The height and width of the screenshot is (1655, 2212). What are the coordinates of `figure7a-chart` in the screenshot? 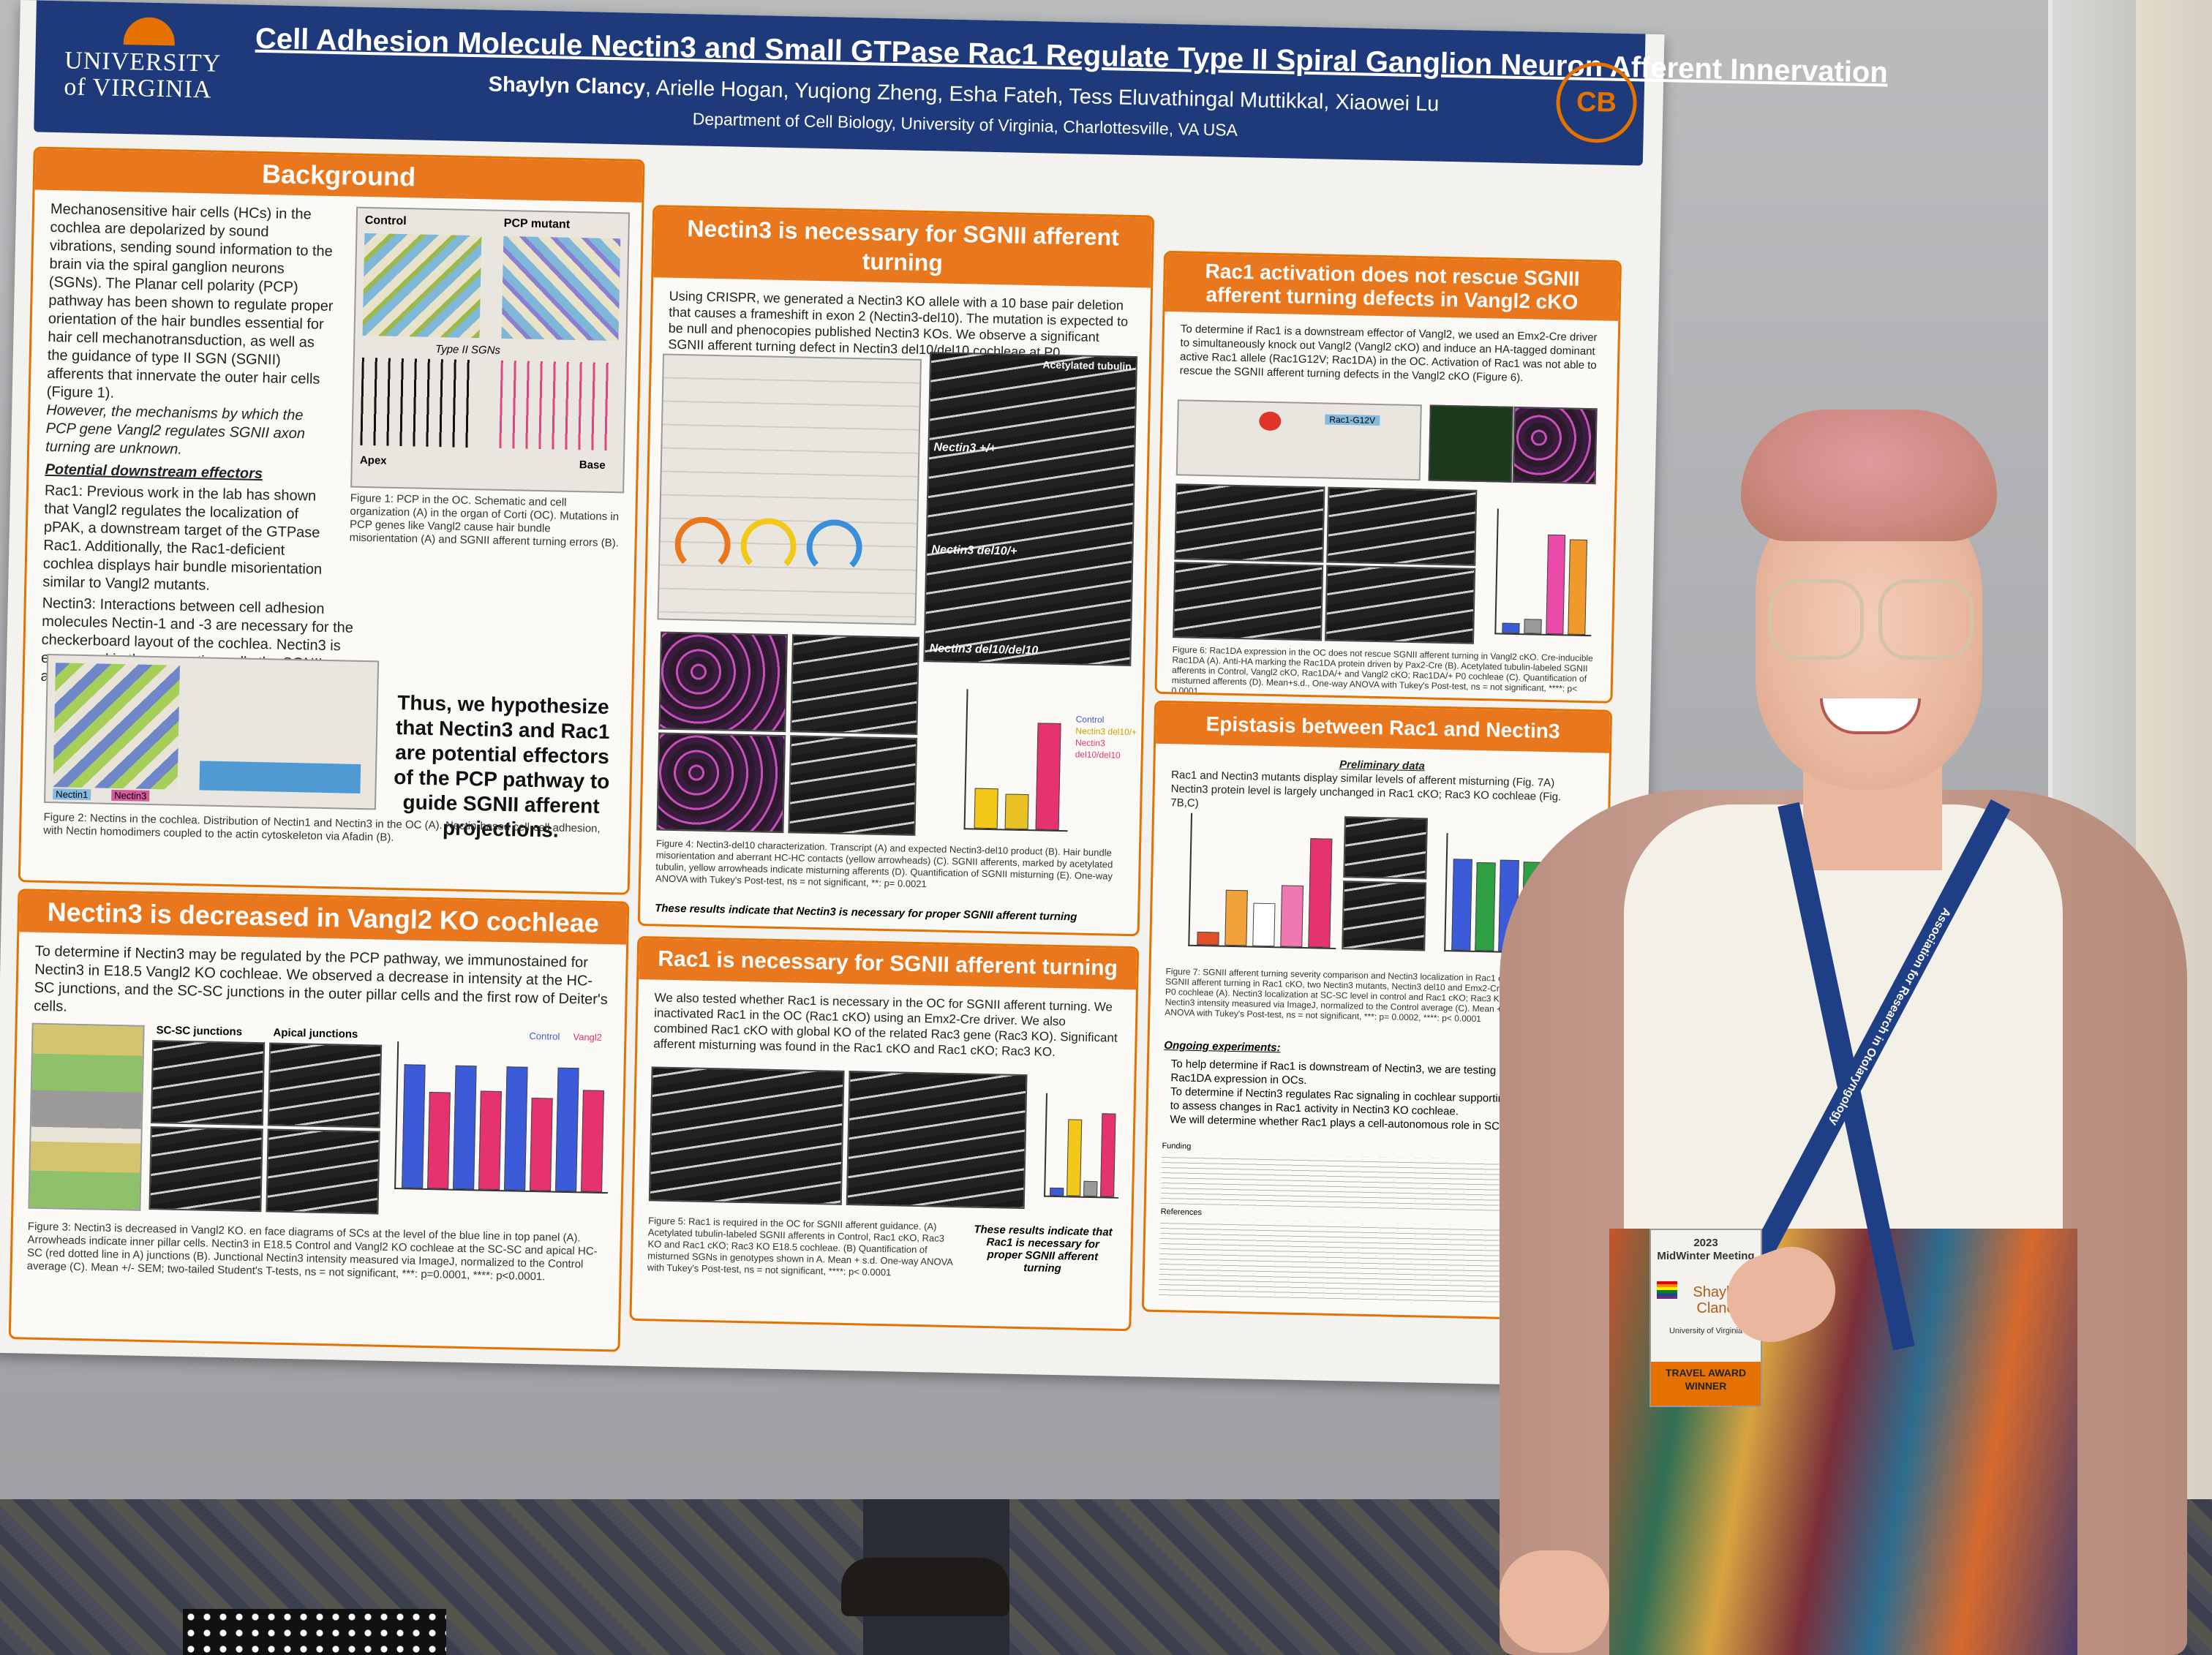 It's located at (1263, 881).